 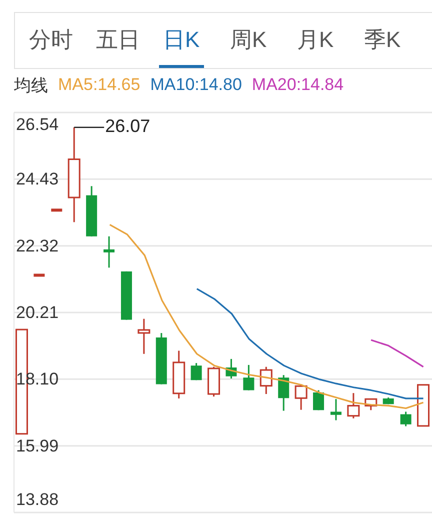 I want to click on text: 周K, so click(x=248, y=40).